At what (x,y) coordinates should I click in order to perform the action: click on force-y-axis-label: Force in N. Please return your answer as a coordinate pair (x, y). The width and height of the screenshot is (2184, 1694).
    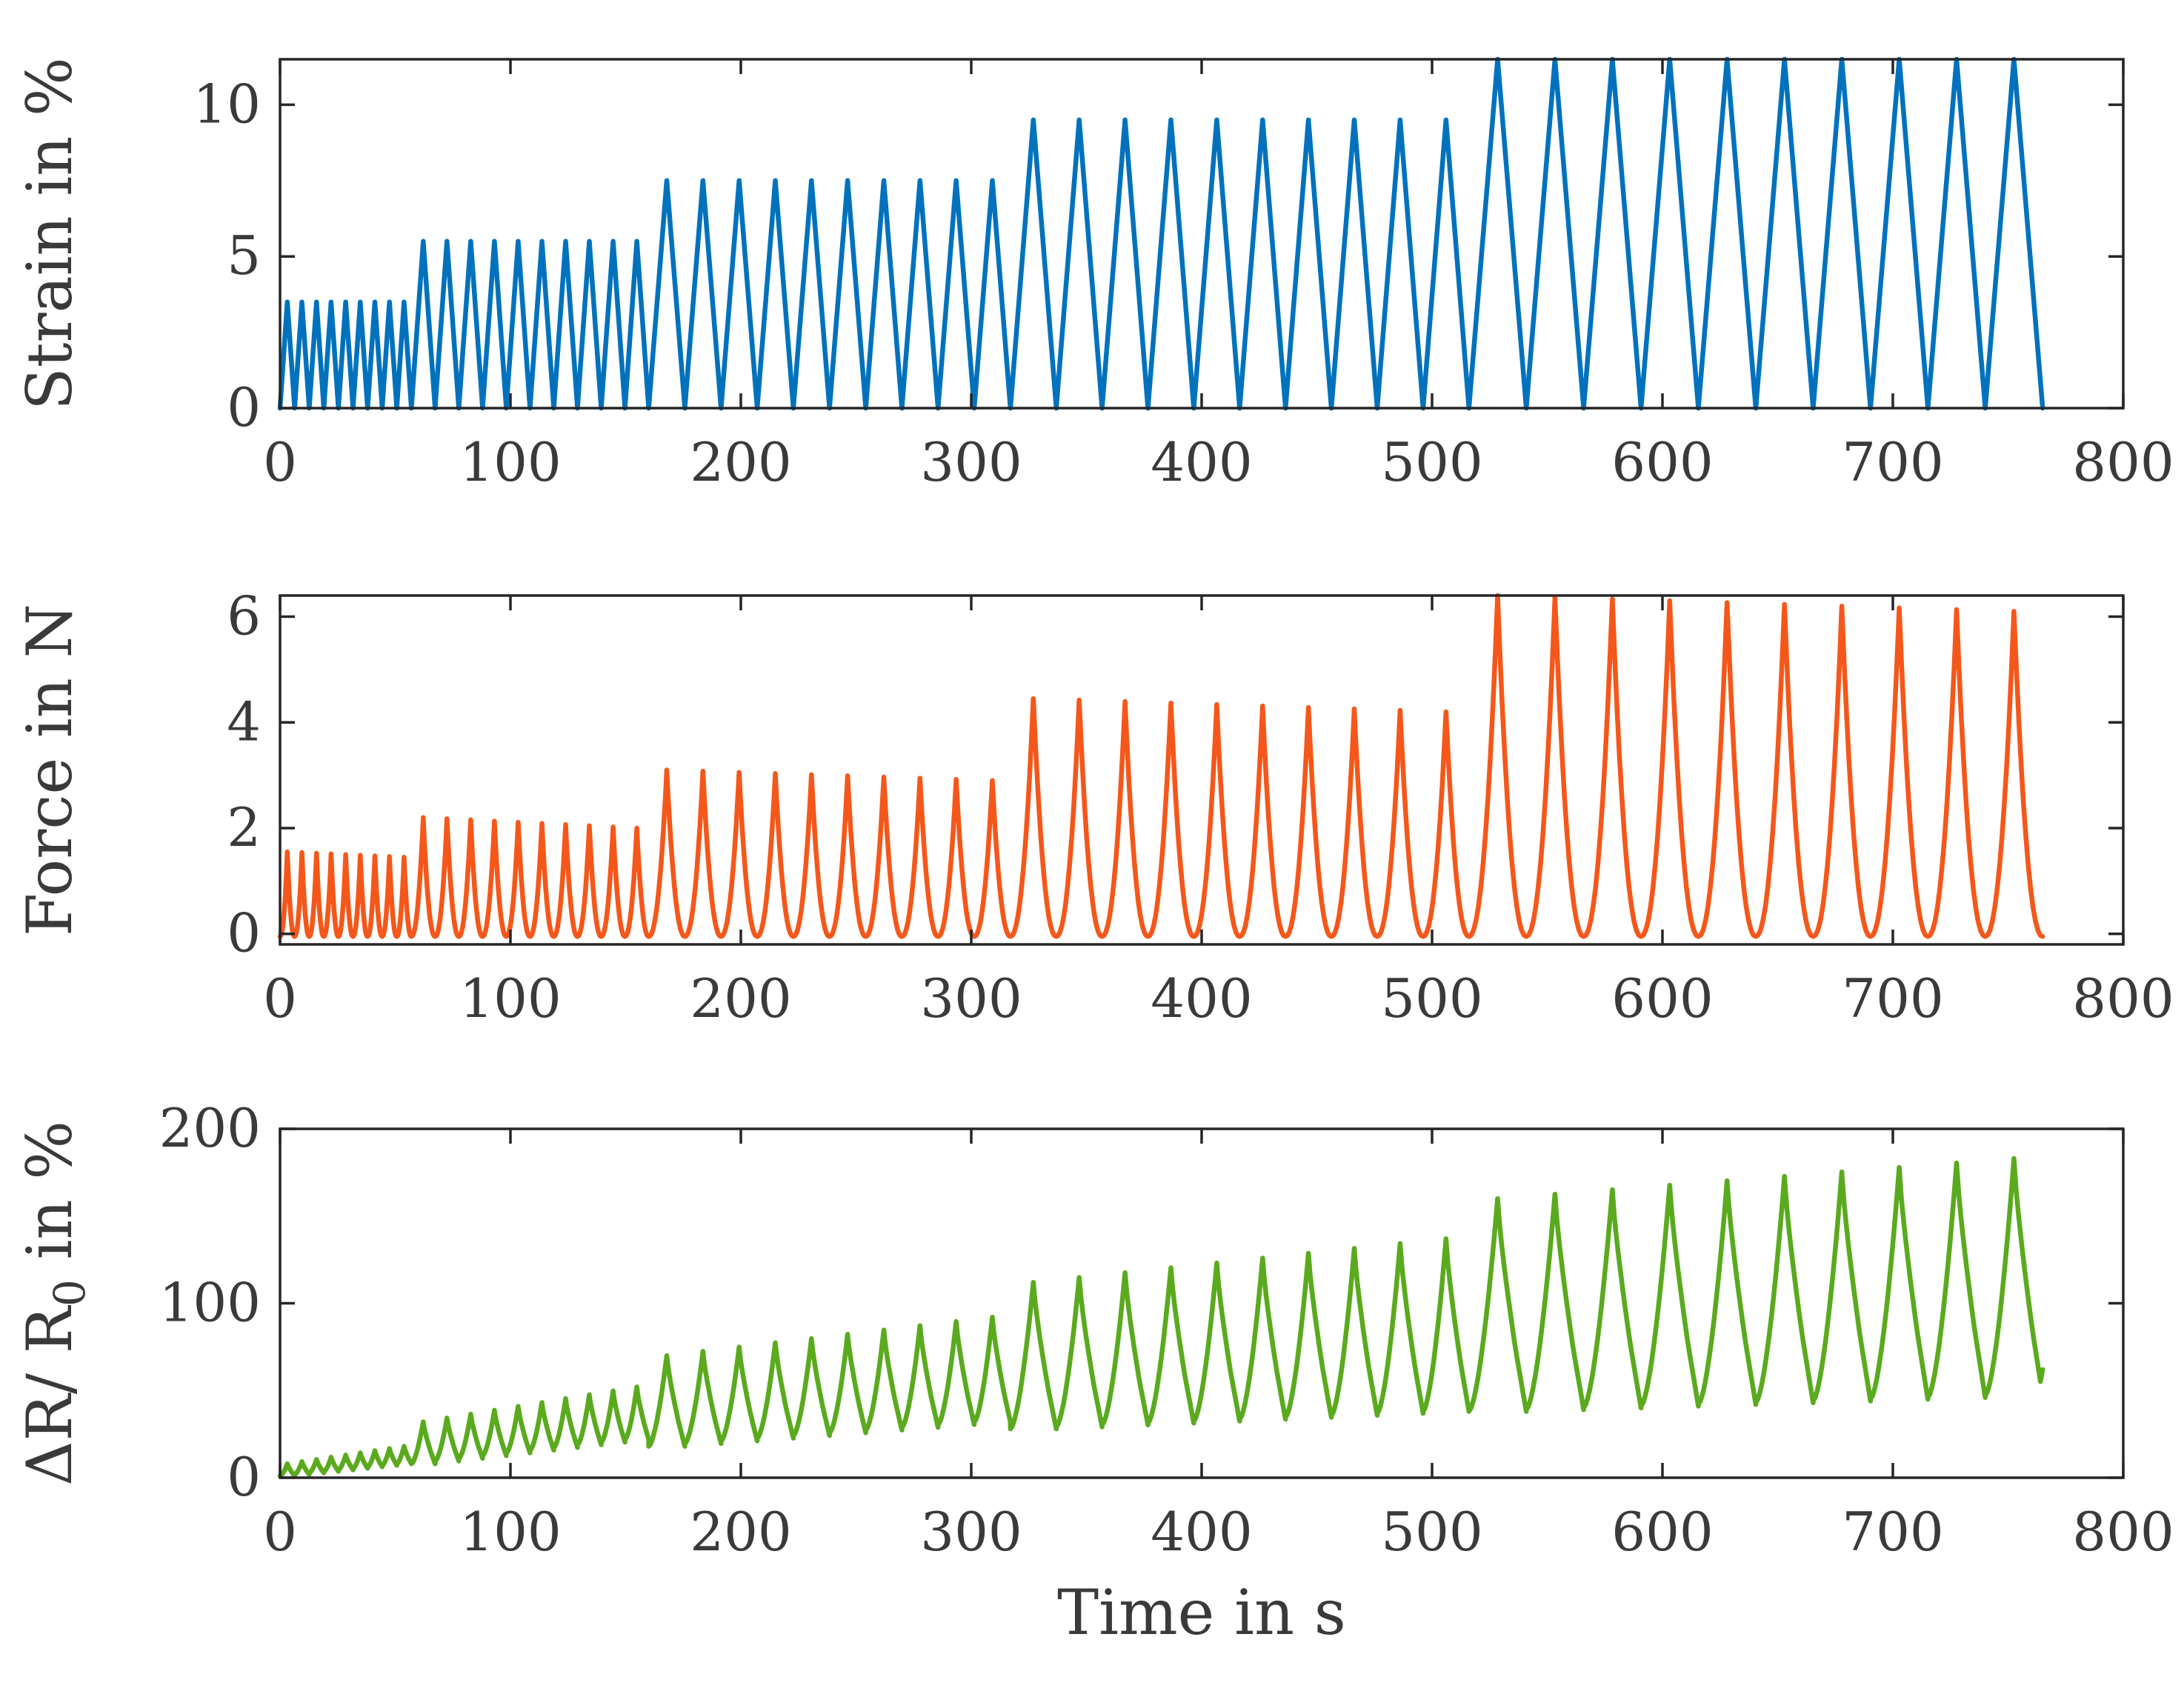
    Looking at the image, I should click on (49, 770).